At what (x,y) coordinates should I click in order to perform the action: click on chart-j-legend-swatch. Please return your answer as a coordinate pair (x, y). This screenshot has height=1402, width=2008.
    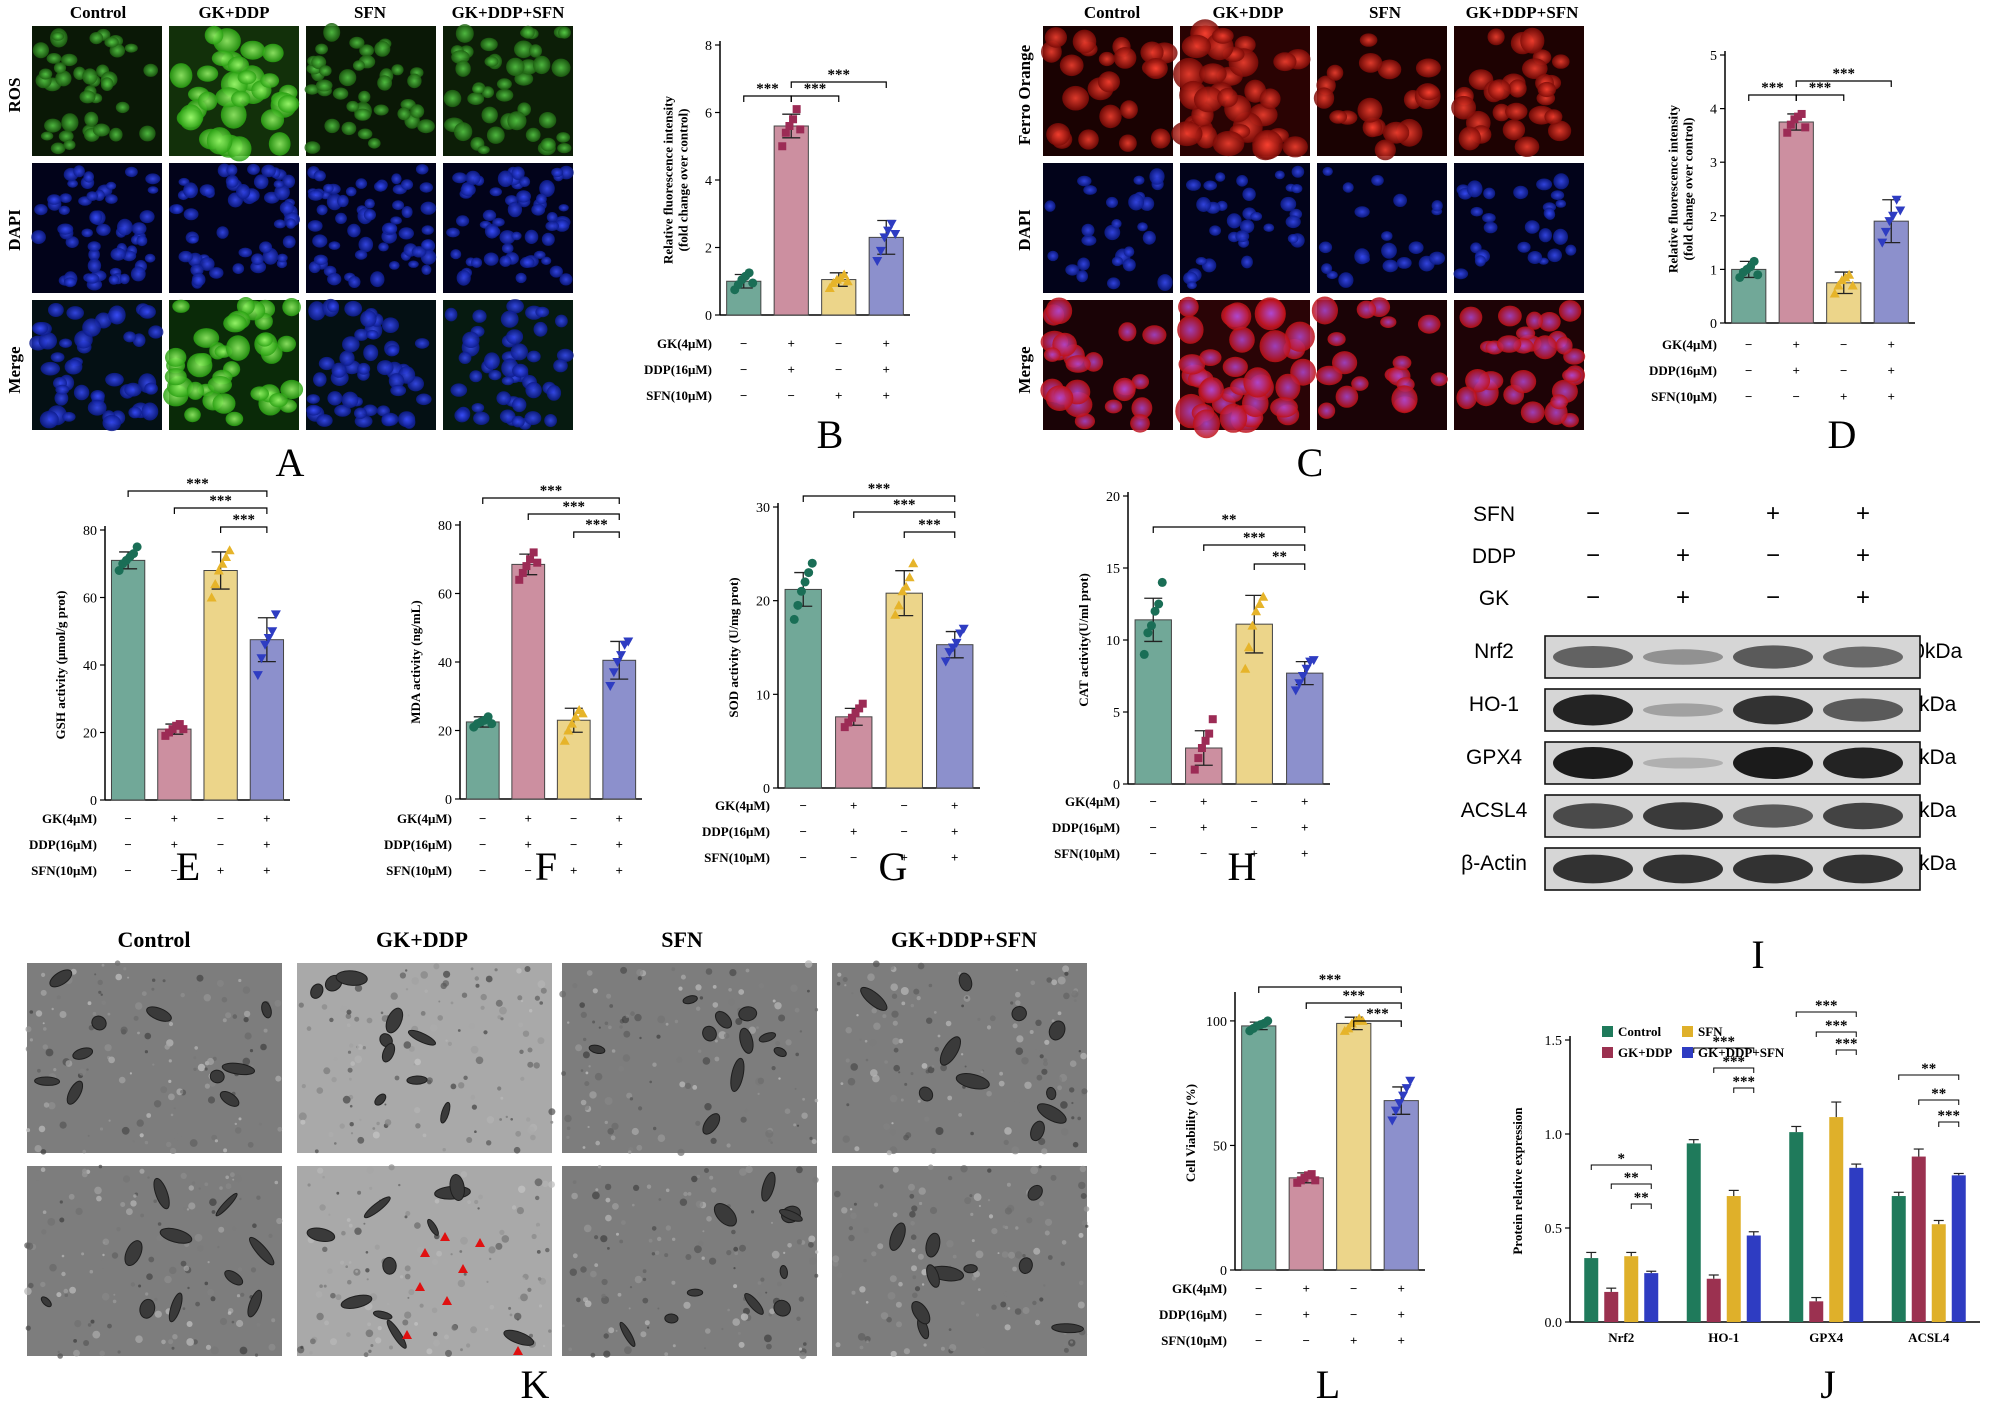
    Looking at the image, I should click on (1687, 1031).